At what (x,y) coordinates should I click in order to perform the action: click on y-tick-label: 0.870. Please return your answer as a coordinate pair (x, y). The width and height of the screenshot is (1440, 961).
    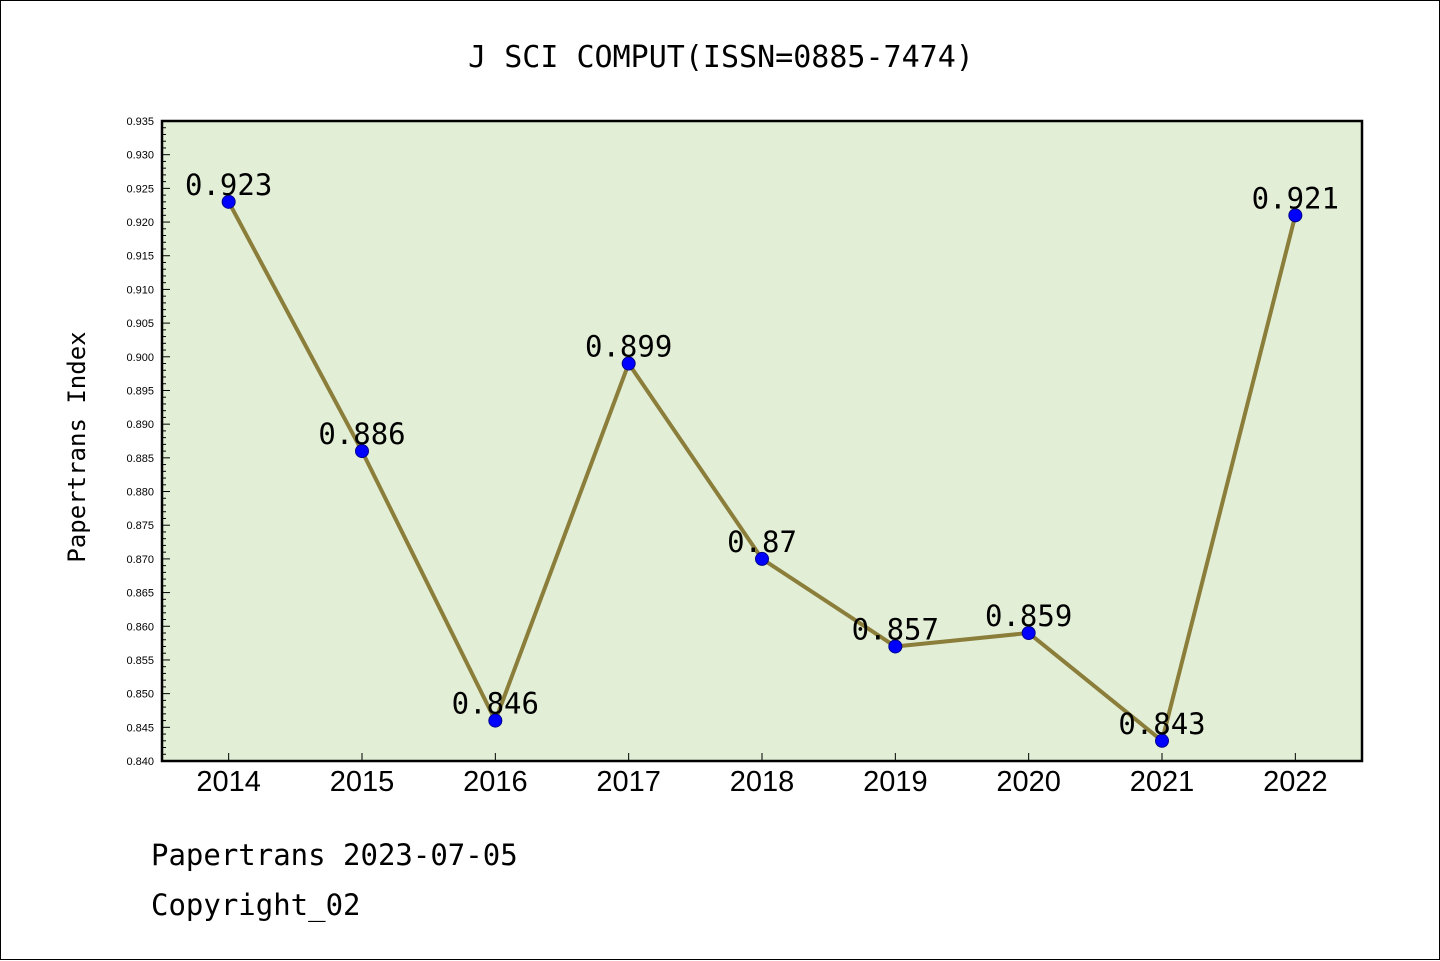
    Looking at the image, I should click on (140, 560).